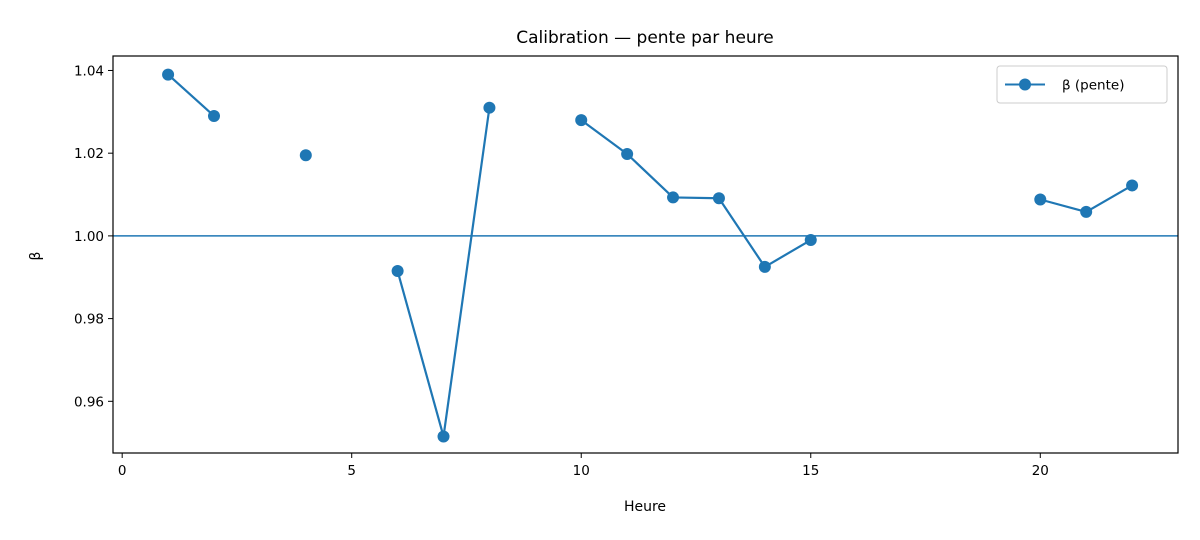  Describe the element at coordinates (36, 256) in the screenshot. I see `y-axis-label: β` at that location.